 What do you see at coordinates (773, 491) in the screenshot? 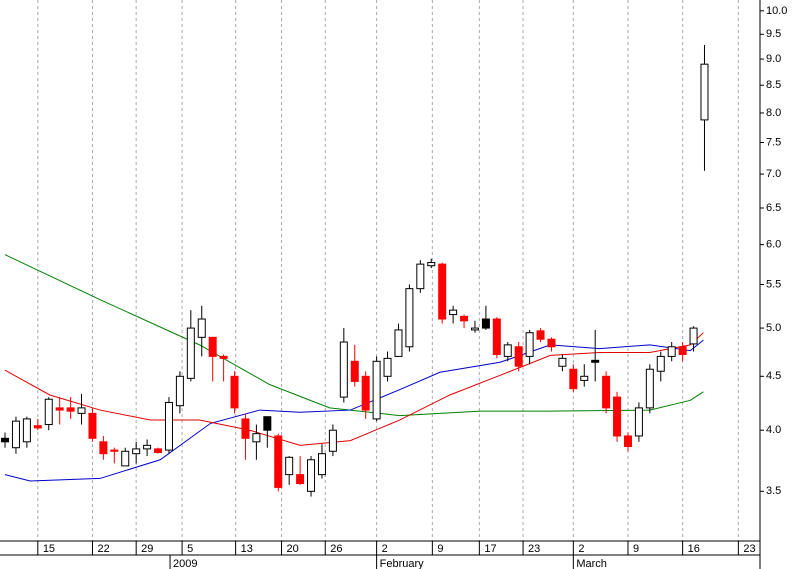
I see `y-tick-label: 3.5` at bounding box center [773, 491].